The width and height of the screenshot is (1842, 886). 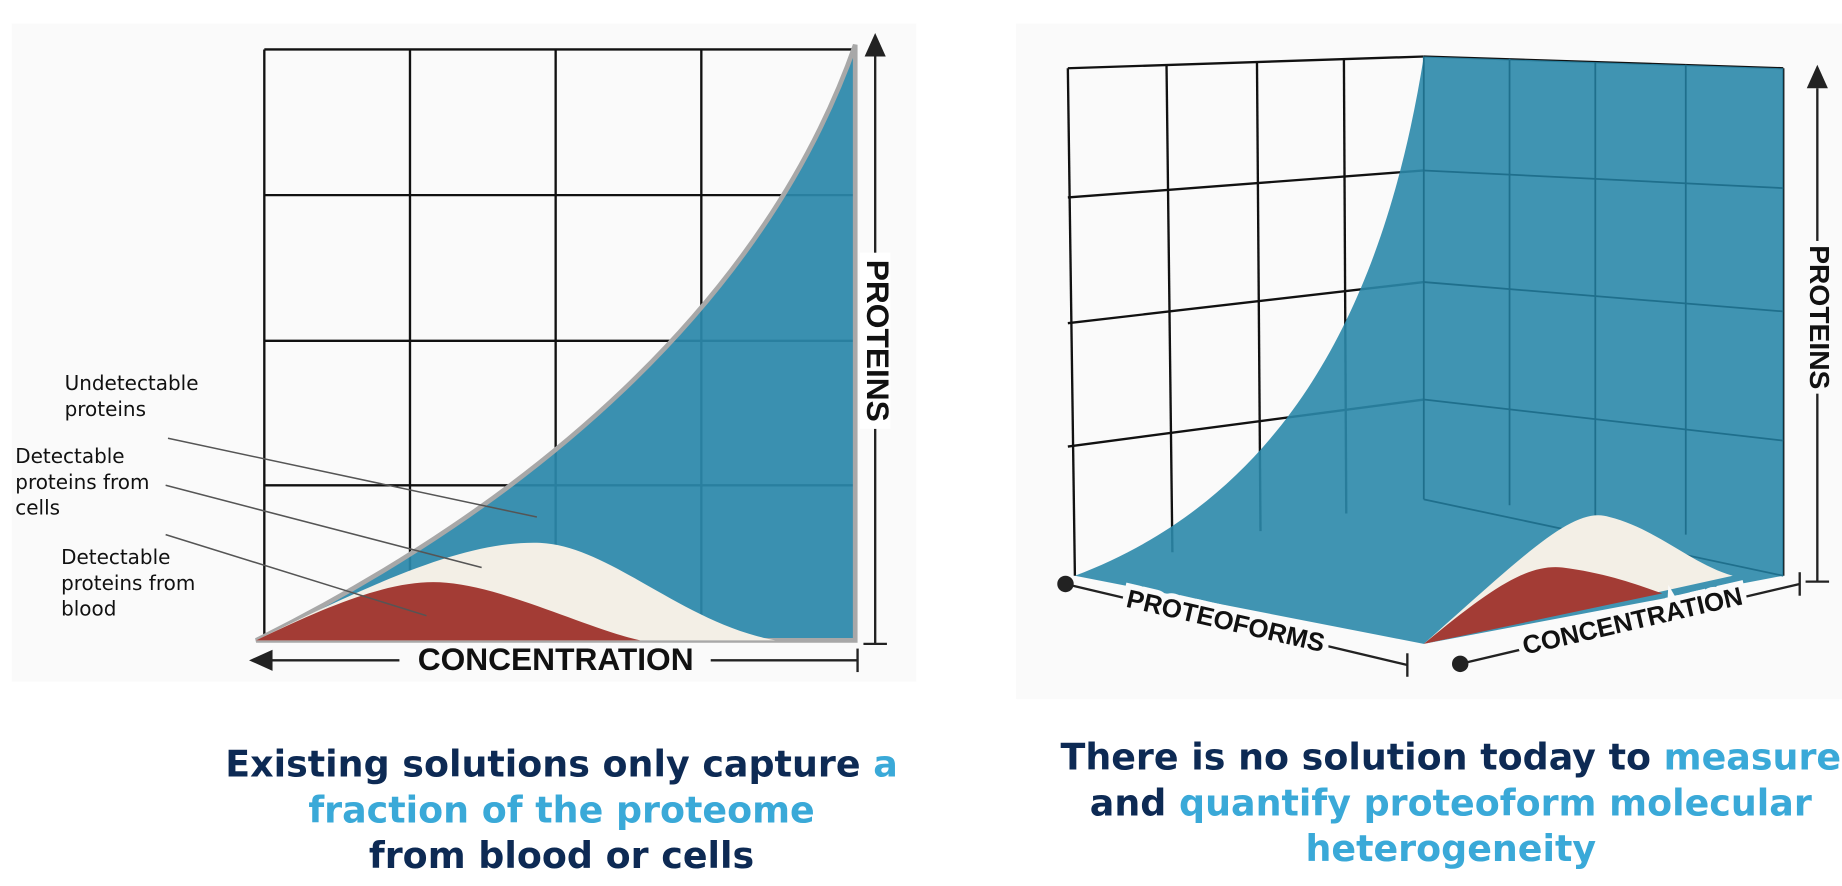 What do you see at coordinates (1361, 757) in the screenshot?
I see `caption-text: There is no solution today to` at bounding box center [1361, 757].